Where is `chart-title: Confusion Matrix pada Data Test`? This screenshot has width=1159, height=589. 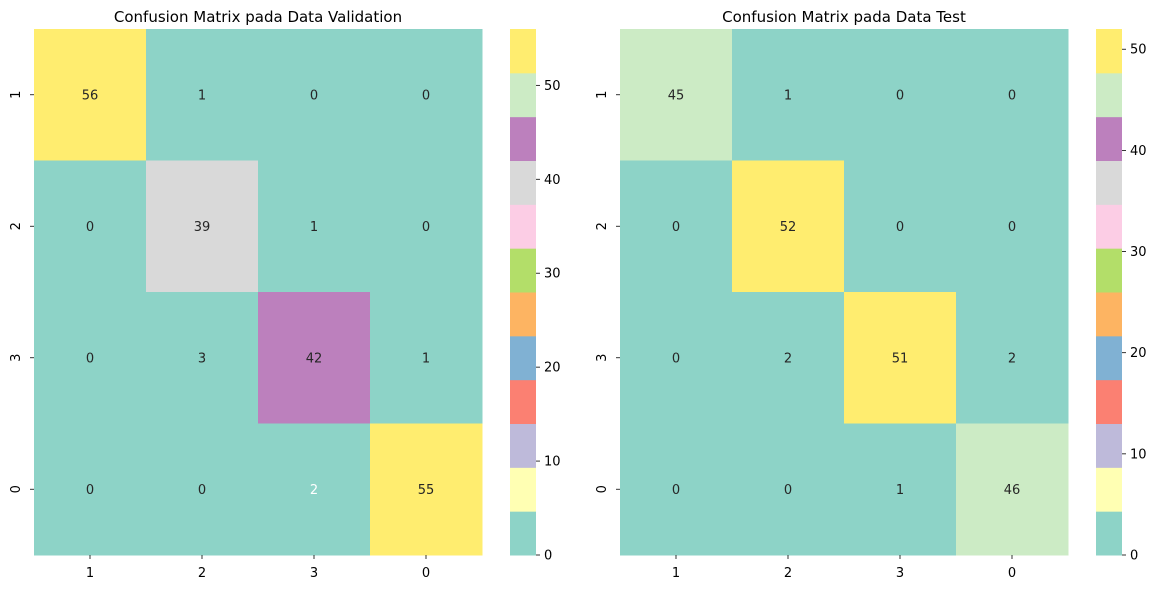
chart-title: Confusion Matrix pada Data Test is located at coordinates (844, 17).